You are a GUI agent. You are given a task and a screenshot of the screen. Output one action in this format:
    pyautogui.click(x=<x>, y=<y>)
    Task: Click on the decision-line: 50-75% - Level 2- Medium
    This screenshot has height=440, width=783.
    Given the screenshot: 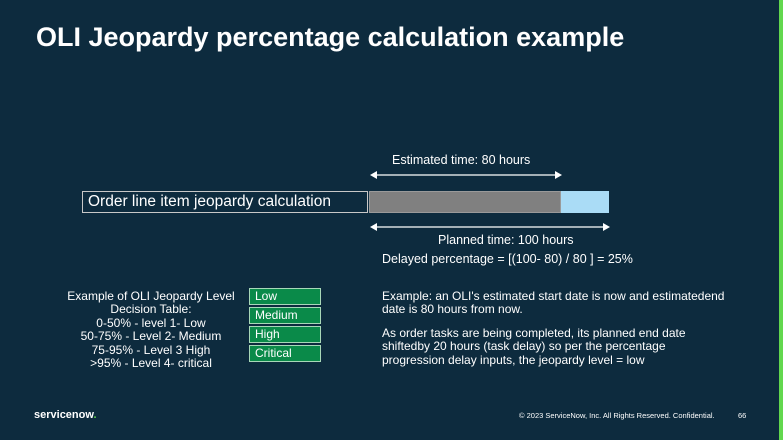 What is the action you would take?
    pyautogui.click(x=151, y=336)
    